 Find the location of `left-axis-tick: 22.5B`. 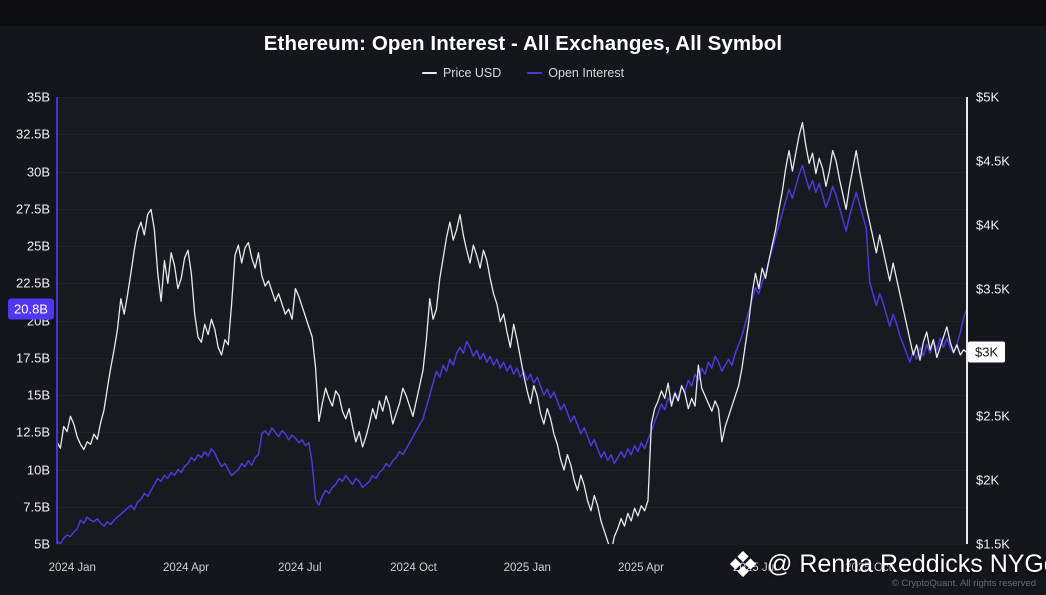

left-axis-tick: 22.5B is located at coordinates (33, 283).